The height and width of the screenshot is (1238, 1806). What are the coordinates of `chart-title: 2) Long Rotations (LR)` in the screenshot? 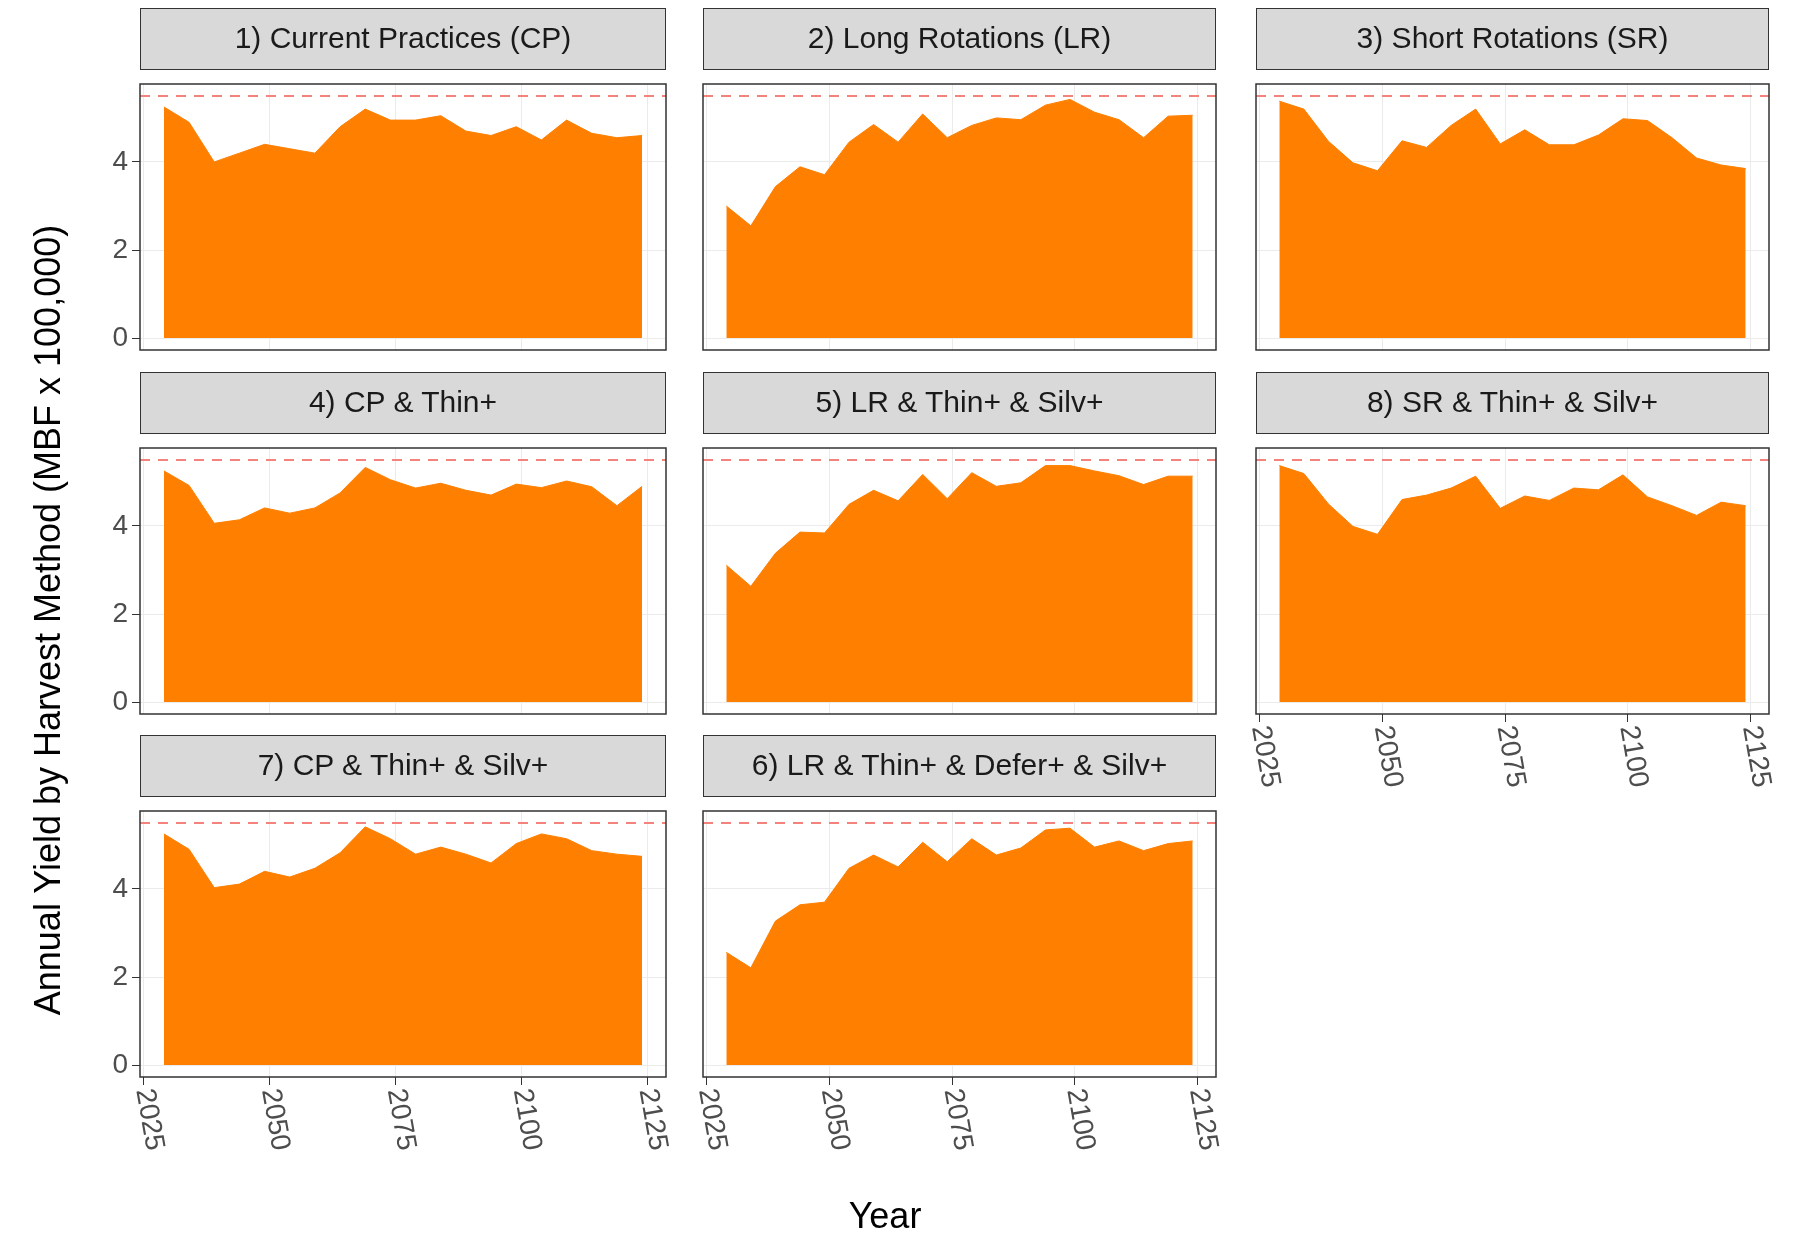 It's located at (959, 39).